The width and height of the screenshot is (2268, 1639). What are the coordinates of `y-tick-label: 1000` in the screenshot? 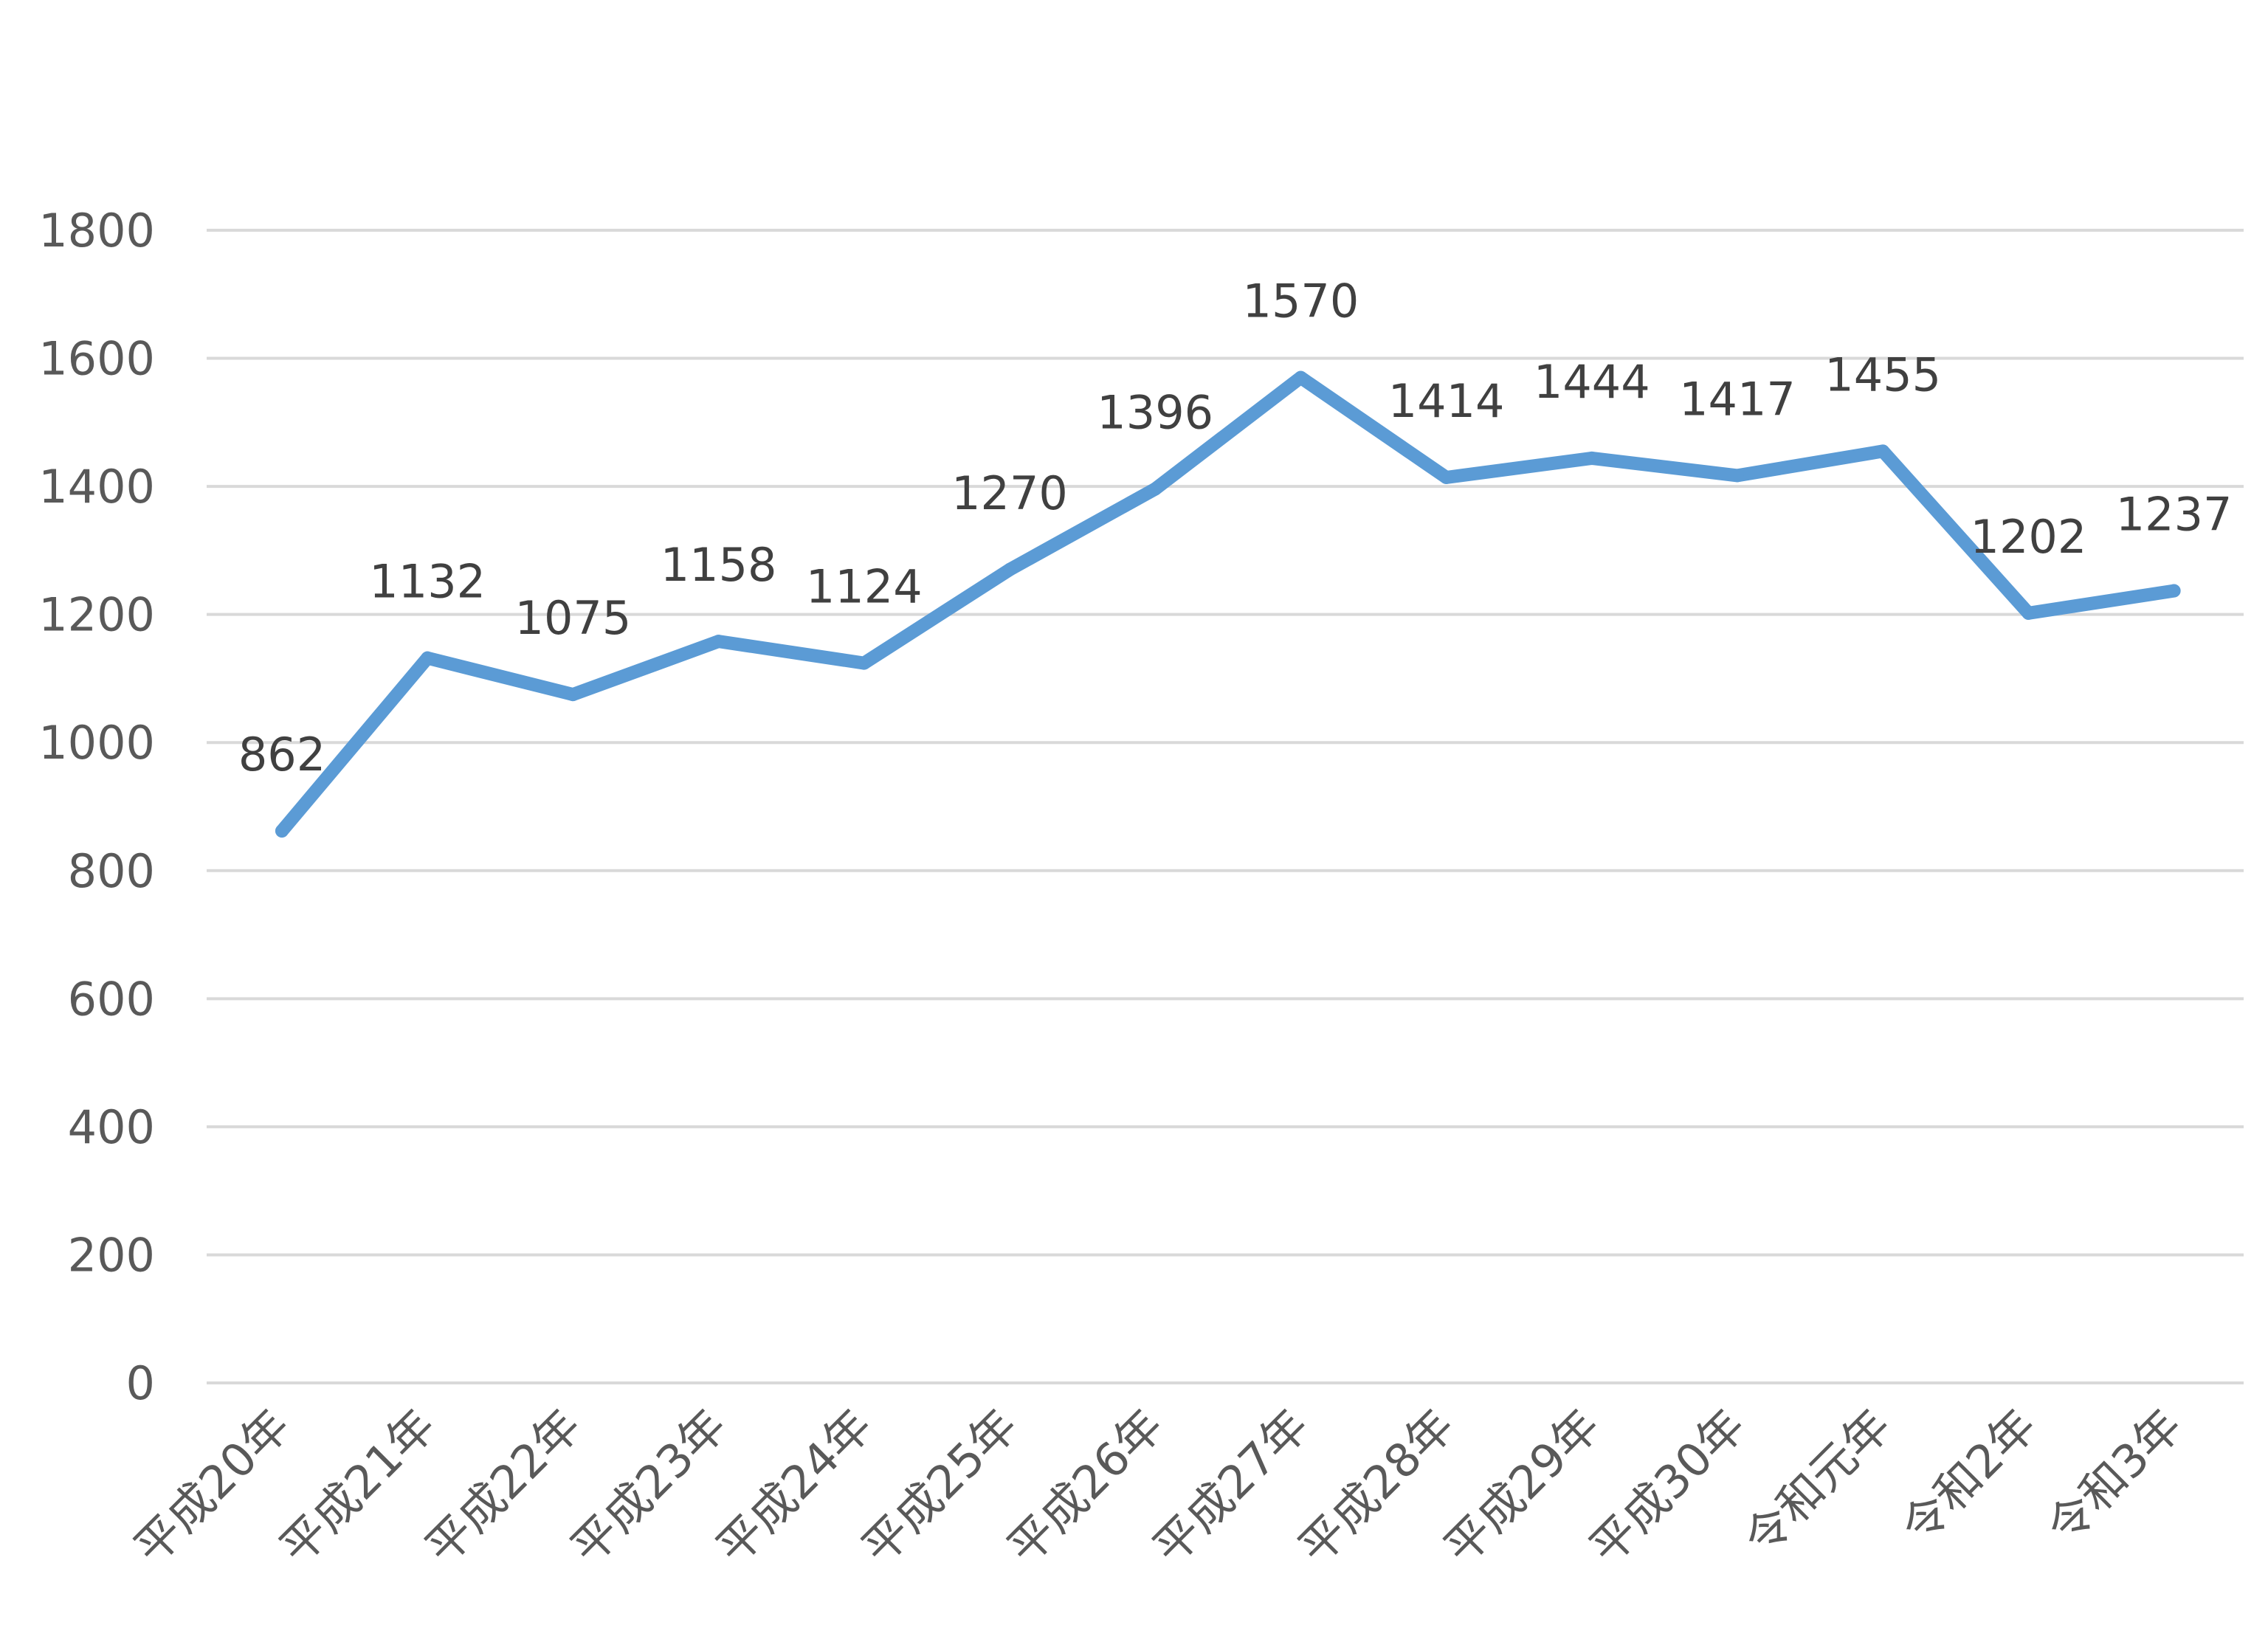 It's located at (97, 743).